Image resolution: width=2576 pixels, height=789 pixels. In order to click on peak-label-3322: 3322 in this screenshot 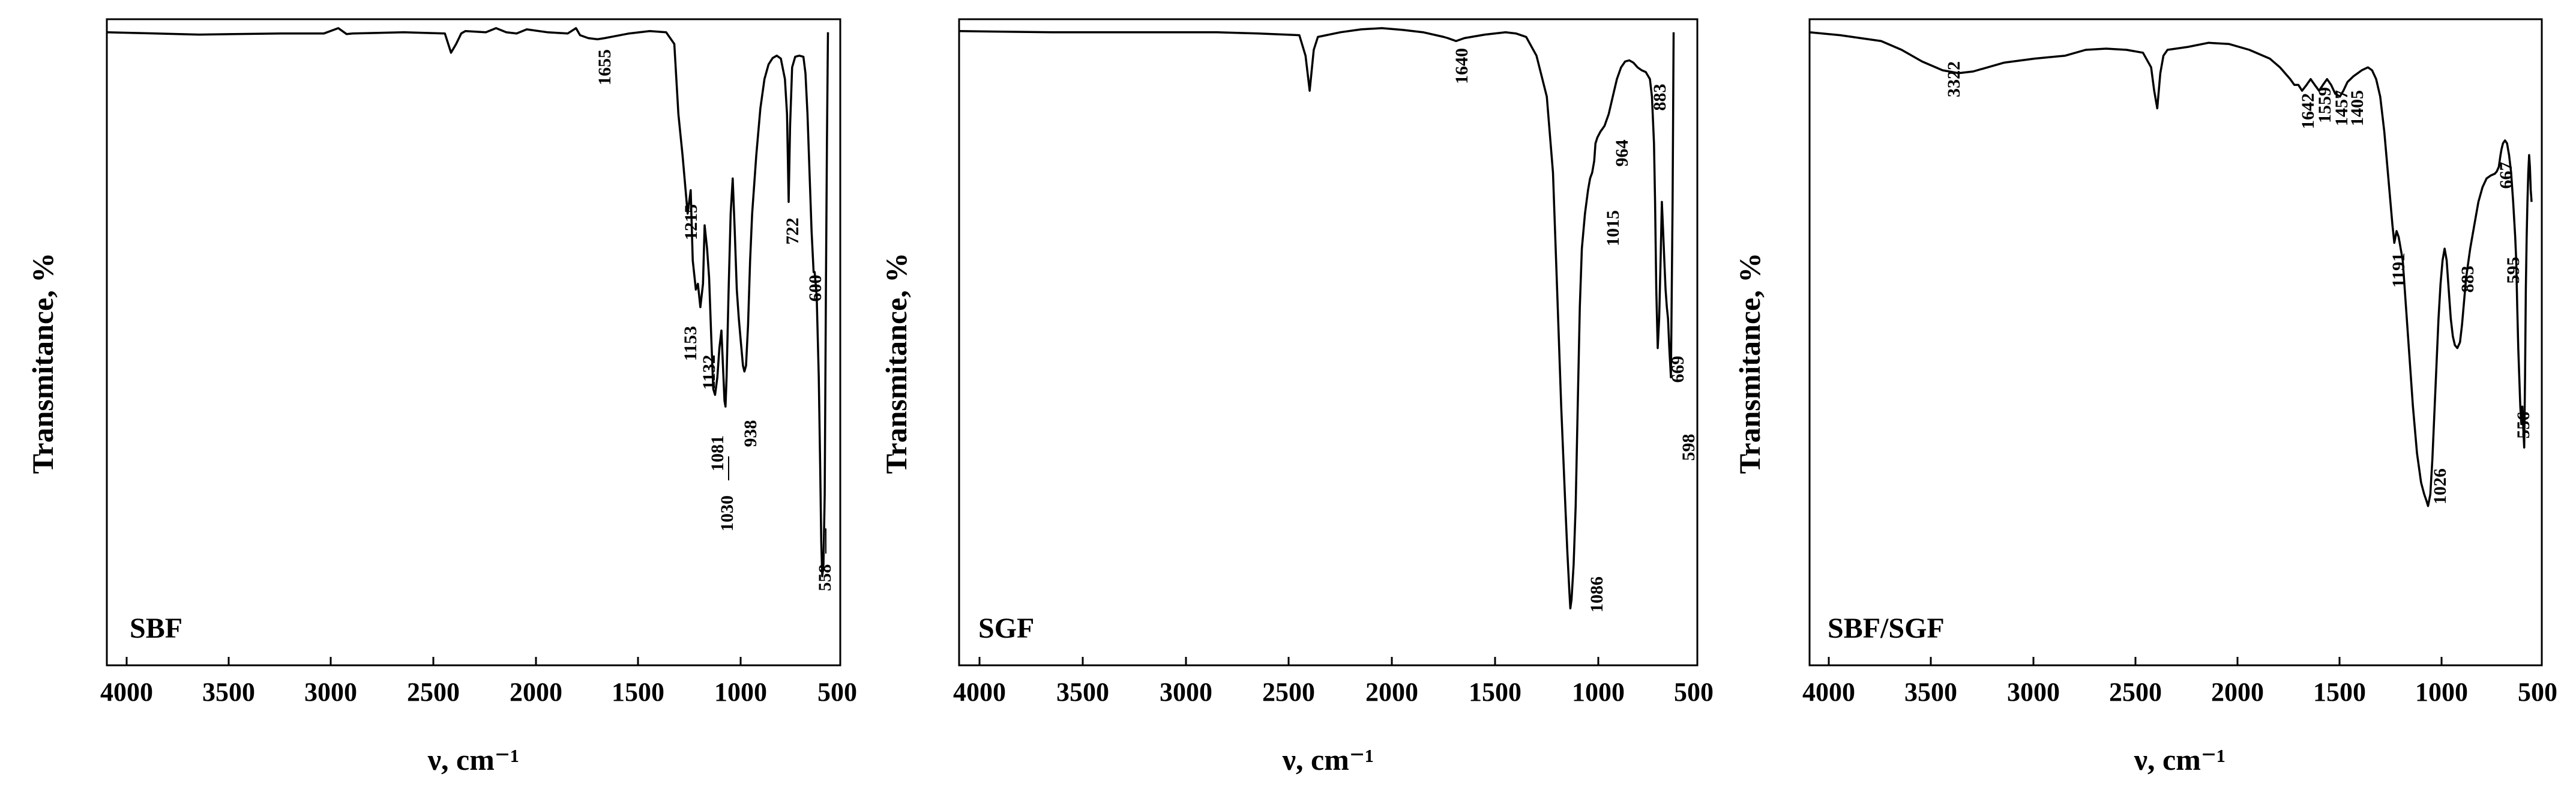, I will do `click(1954, 79)`.